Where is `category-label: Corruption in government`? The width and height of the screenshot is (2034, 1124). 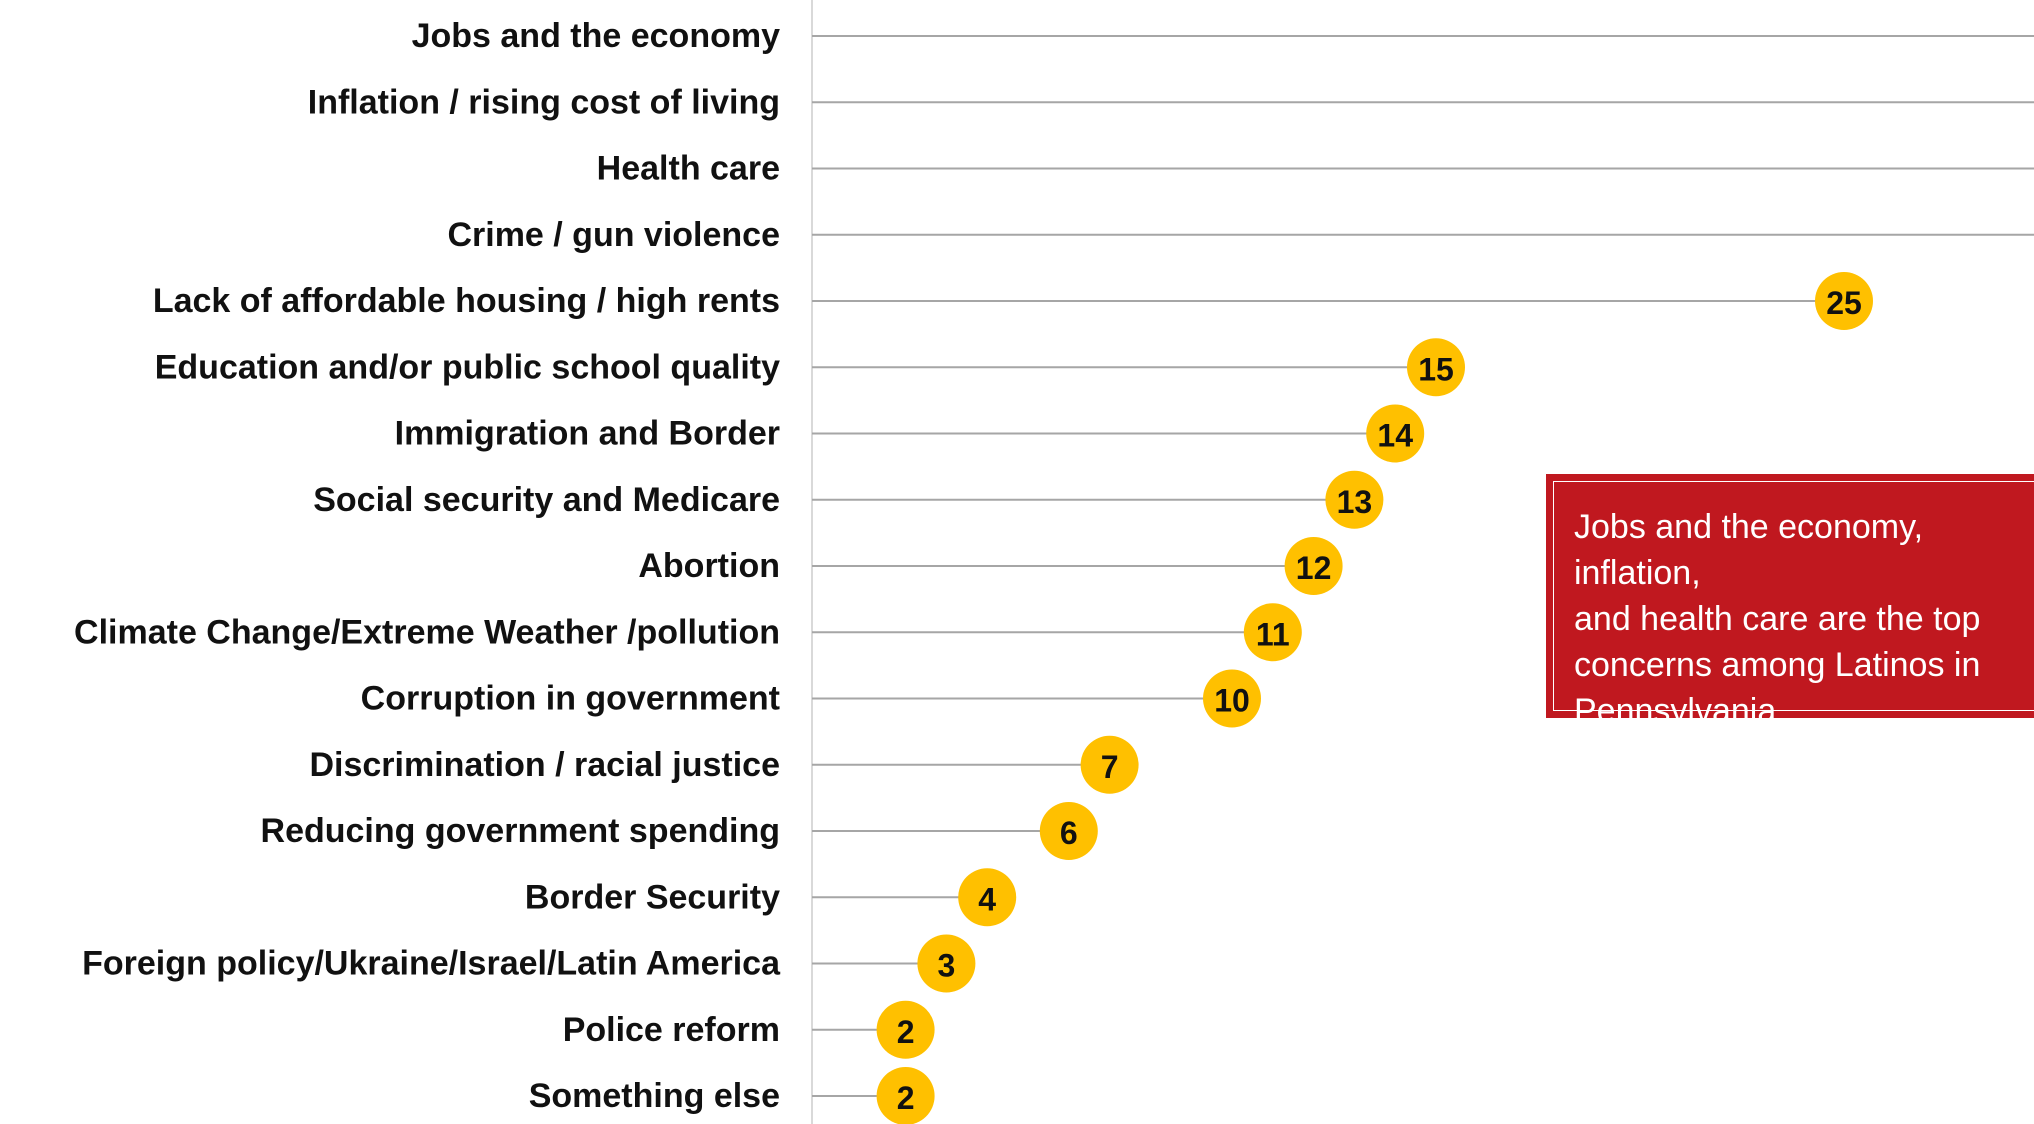 category-label: Corruption in government is located at coordinates (570, 699).